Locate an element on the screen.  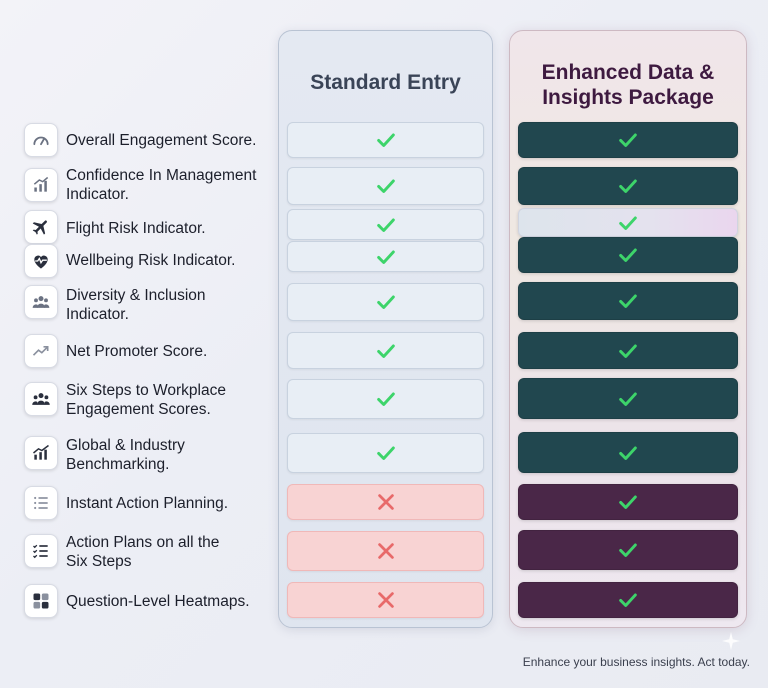
heatmap-grid-icon is located at coordinates (41, 601).